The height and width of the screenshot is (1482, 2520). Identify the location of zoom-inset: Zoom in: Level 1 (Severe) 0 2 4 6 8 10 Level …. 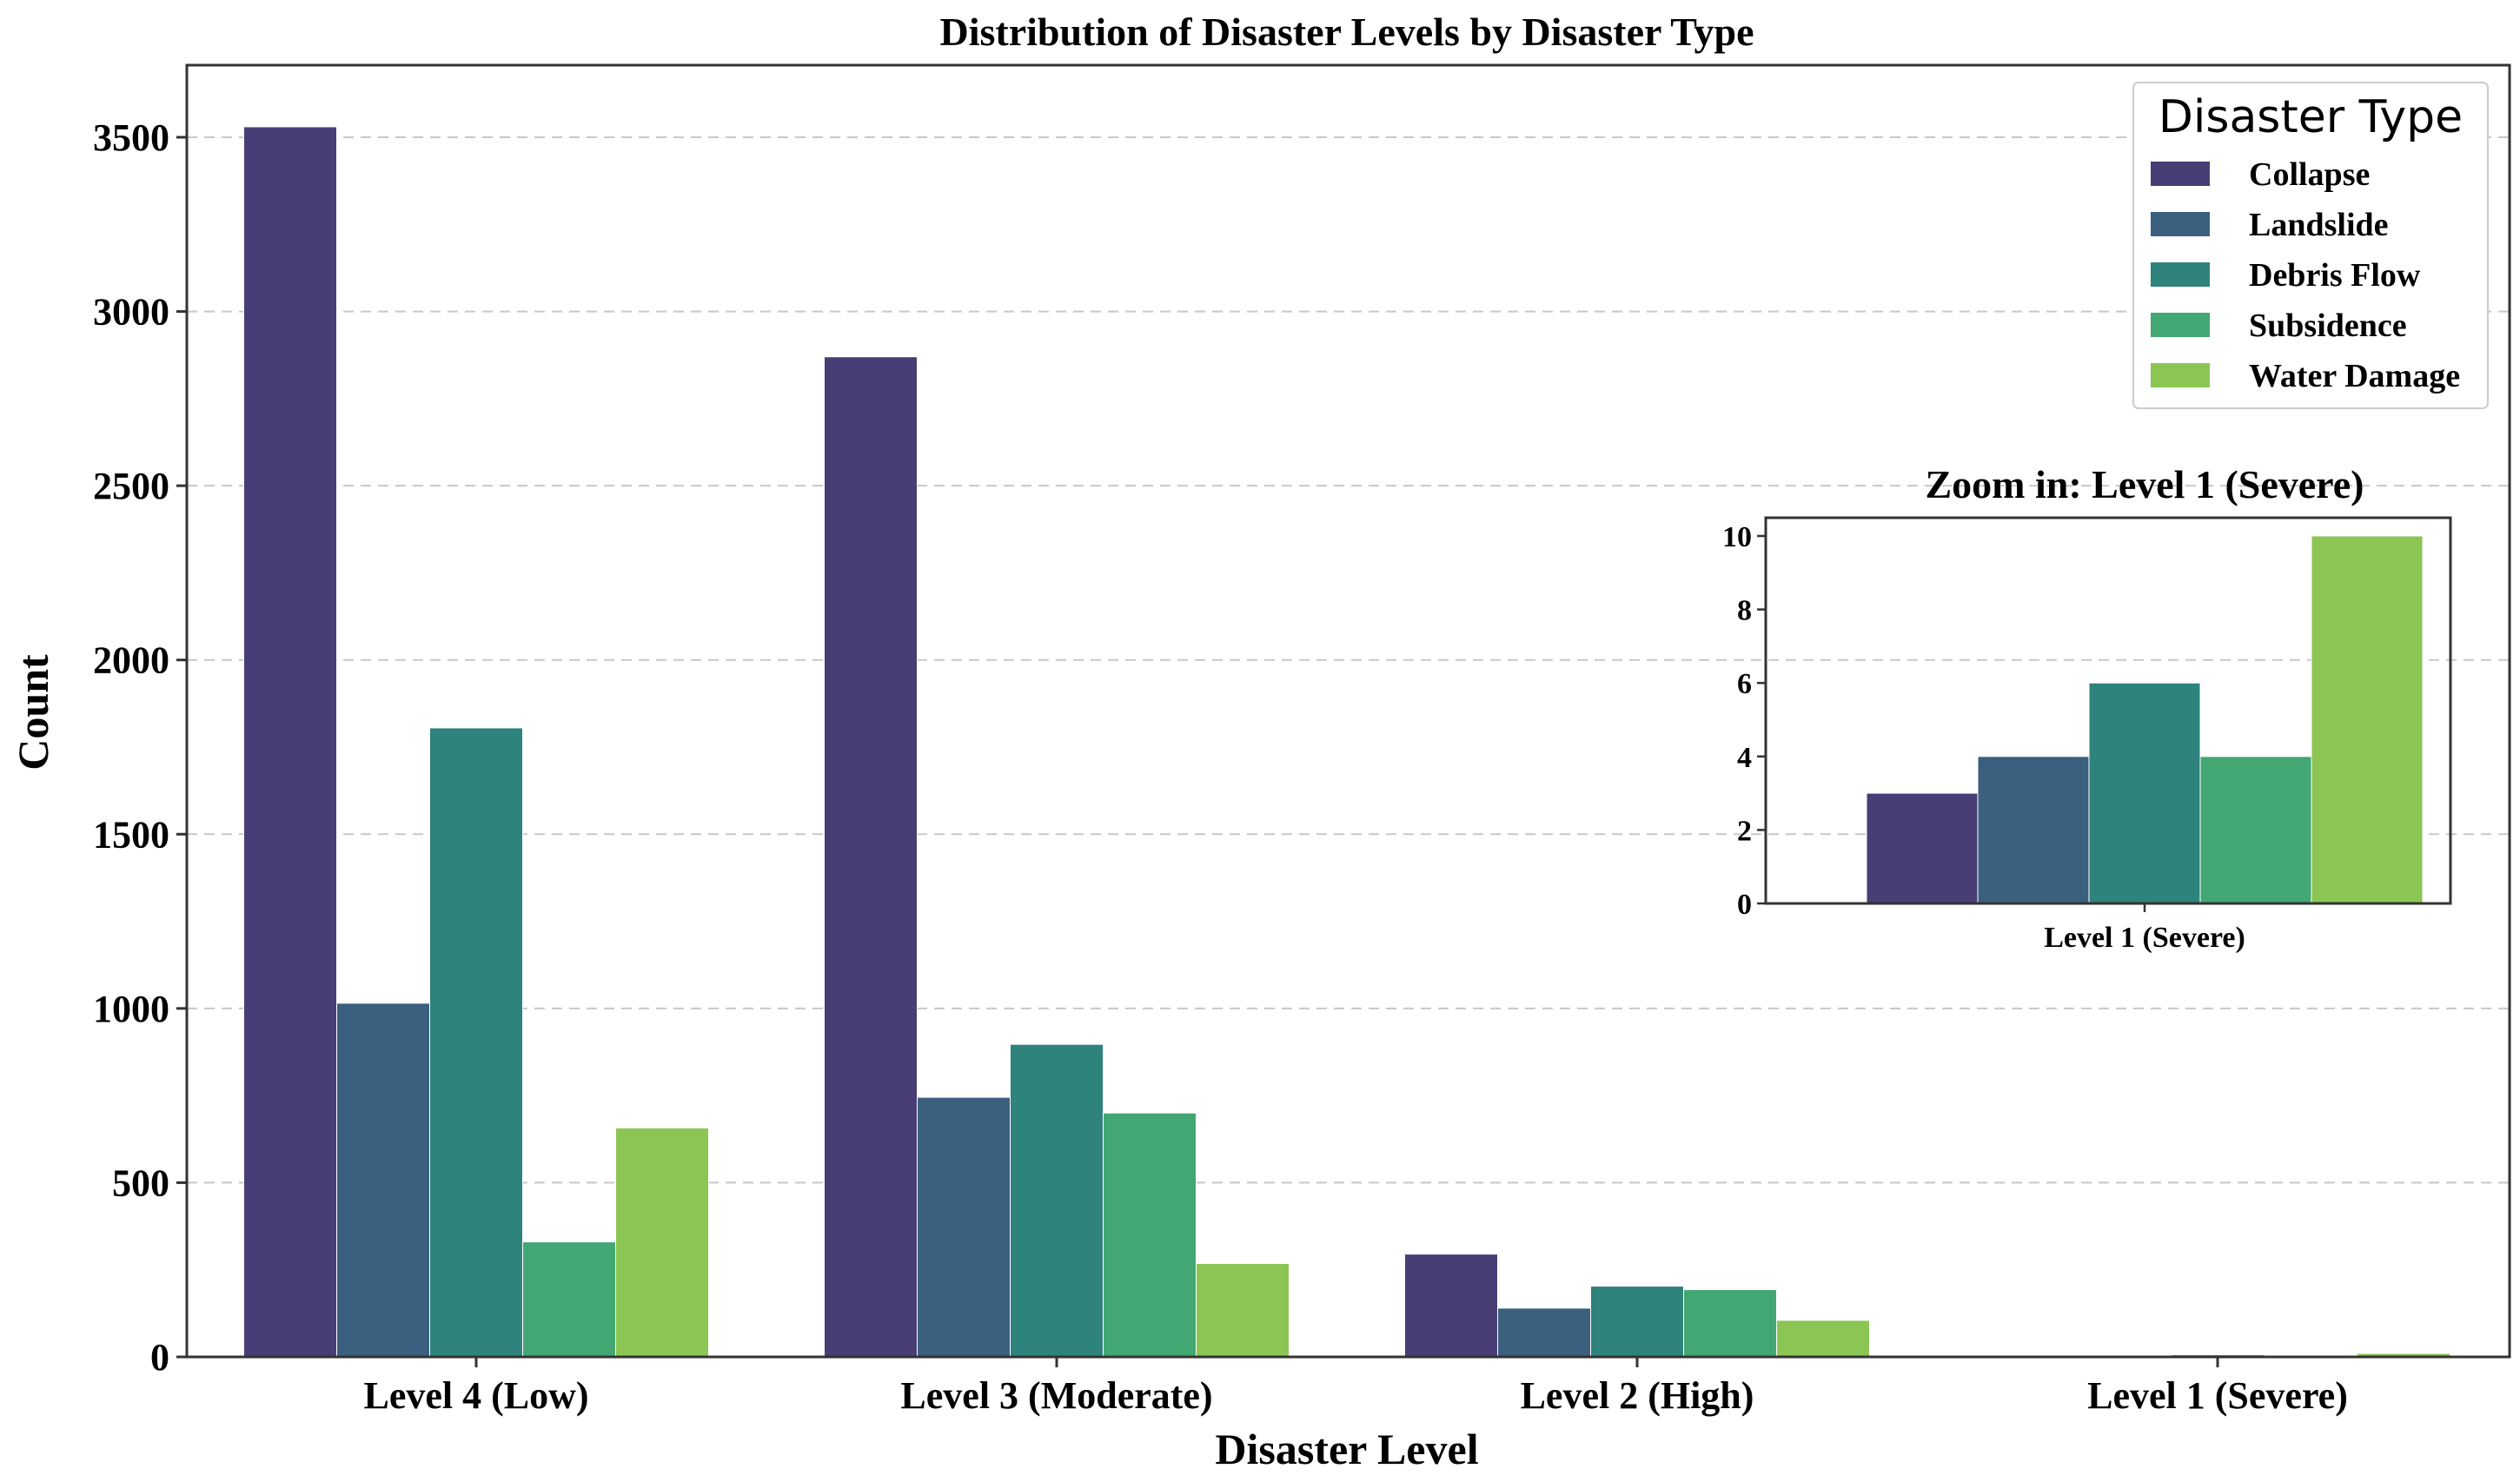
(2087, 708).